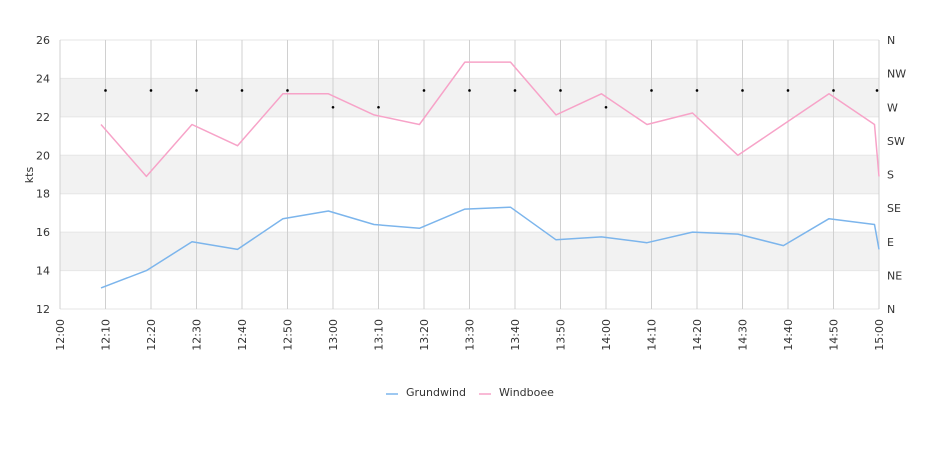 The image size is (940, 450). I want to click on y-tick-label-5: 22, so click(43, 117).